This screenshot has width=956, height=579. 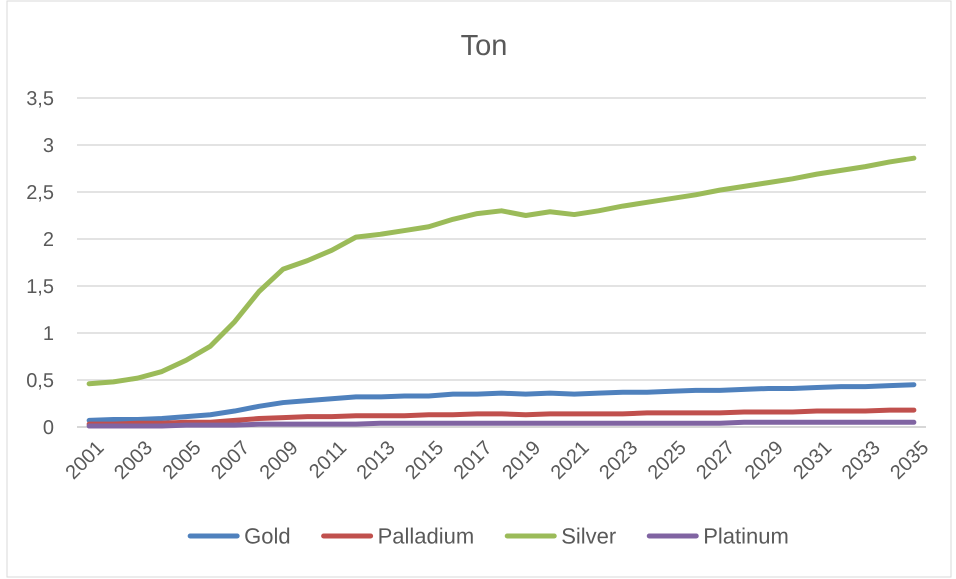 What do you see at coordinates (40, 193) in the screenshot?
I see `y-tick-label: 2,5` at bounding box center [40, 193].